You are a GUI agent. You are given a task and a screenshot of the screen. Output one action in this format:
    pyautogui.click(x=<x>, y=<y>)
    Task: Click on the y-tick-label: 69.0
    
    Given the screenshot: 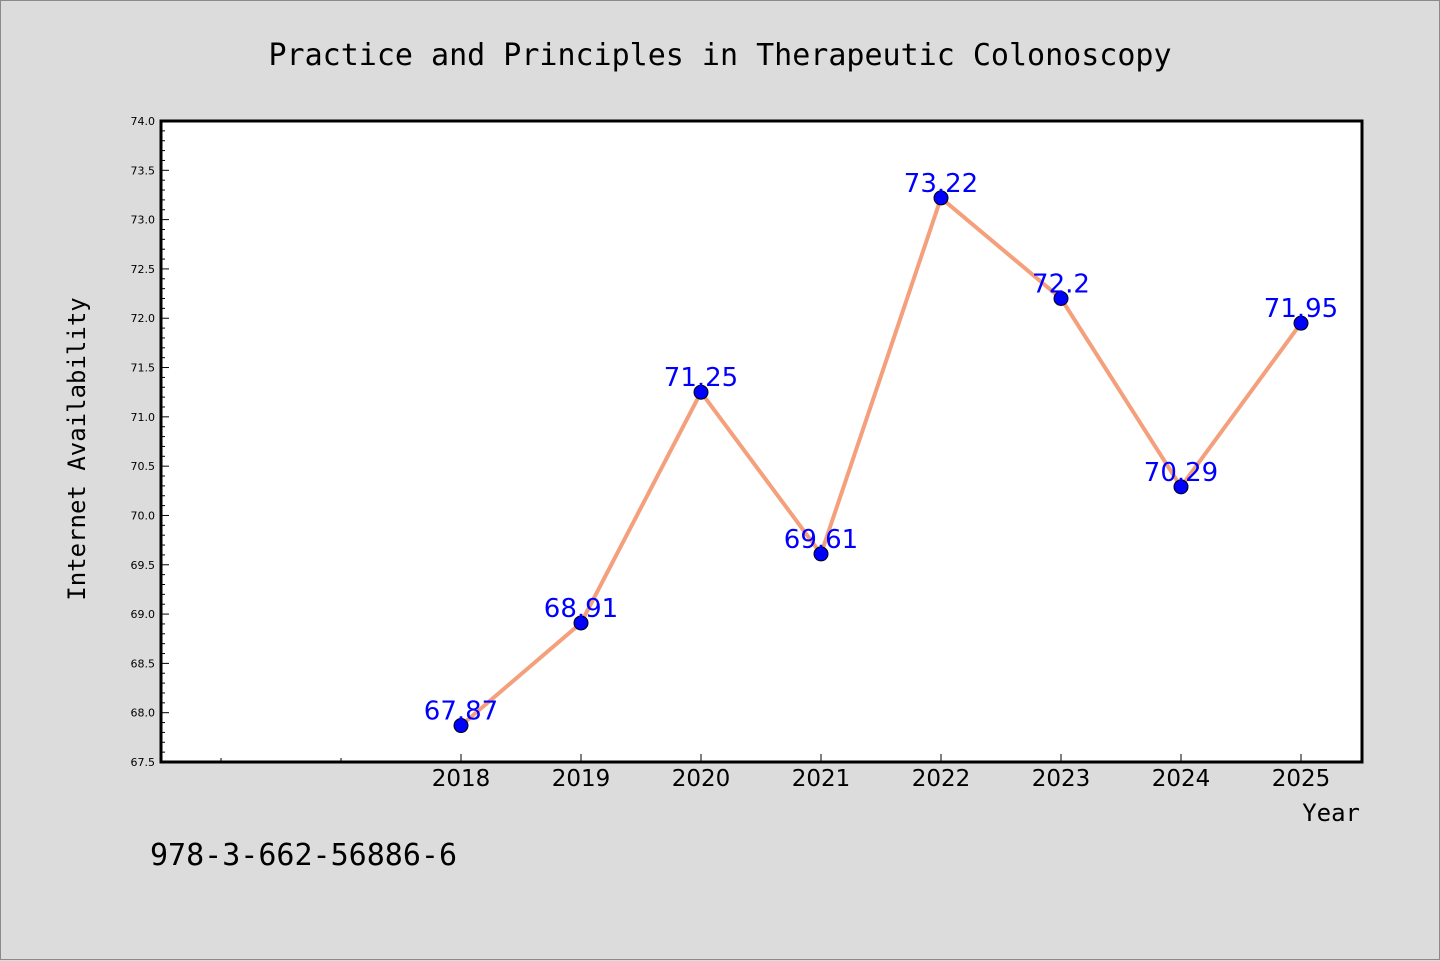 What is the action you would take?
    pyautogui.click(x=143, y=614)
    